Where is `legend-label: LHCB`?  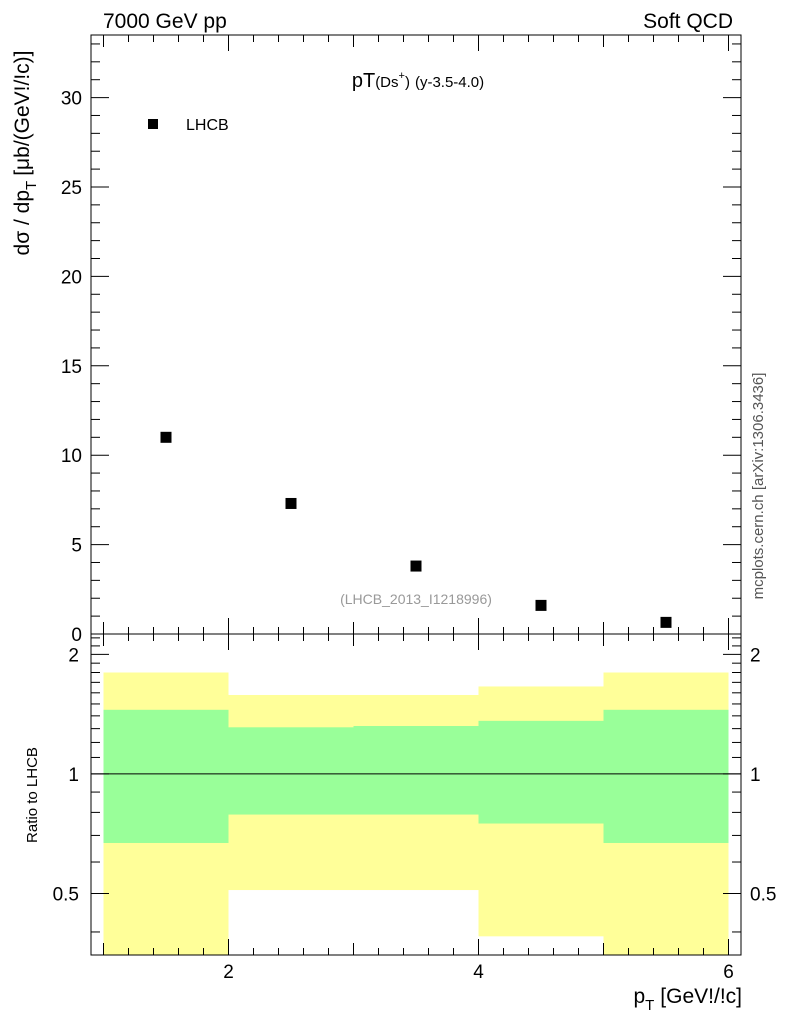 legend-label: LHCB is located at coordinates (207, 125).